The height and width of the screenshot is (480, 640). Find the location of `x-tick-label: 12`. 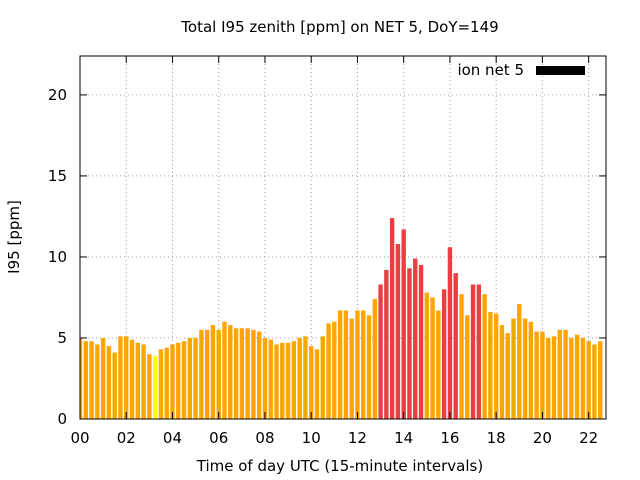

x-tick-label: 12 is located at coordinates (357, 438).